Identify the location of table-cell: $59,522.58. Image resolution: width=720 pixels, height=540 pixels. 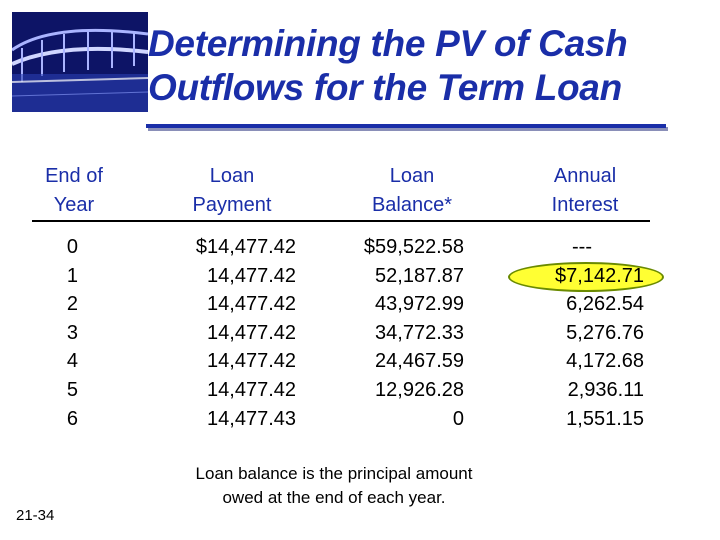
(413, 247).